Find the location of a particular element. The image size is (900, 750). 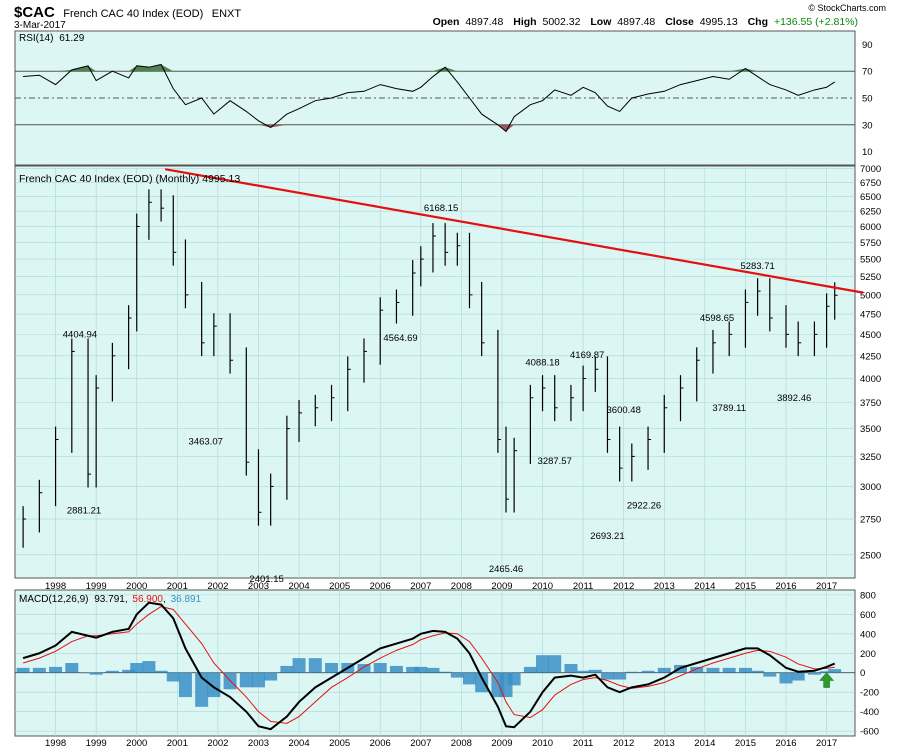

price-annotation-label: 3463.07 is located at coordinates (206, 442).